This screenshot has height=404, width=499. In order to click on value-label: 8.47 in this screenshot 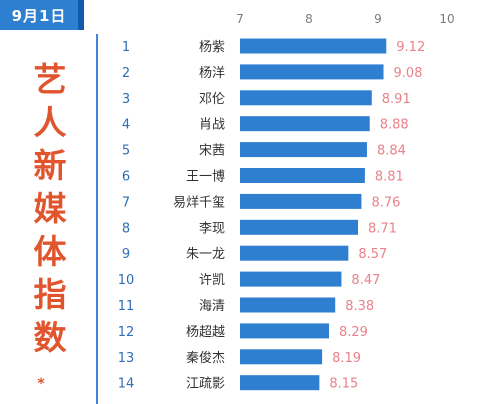, I will do `click(365, 280)`.